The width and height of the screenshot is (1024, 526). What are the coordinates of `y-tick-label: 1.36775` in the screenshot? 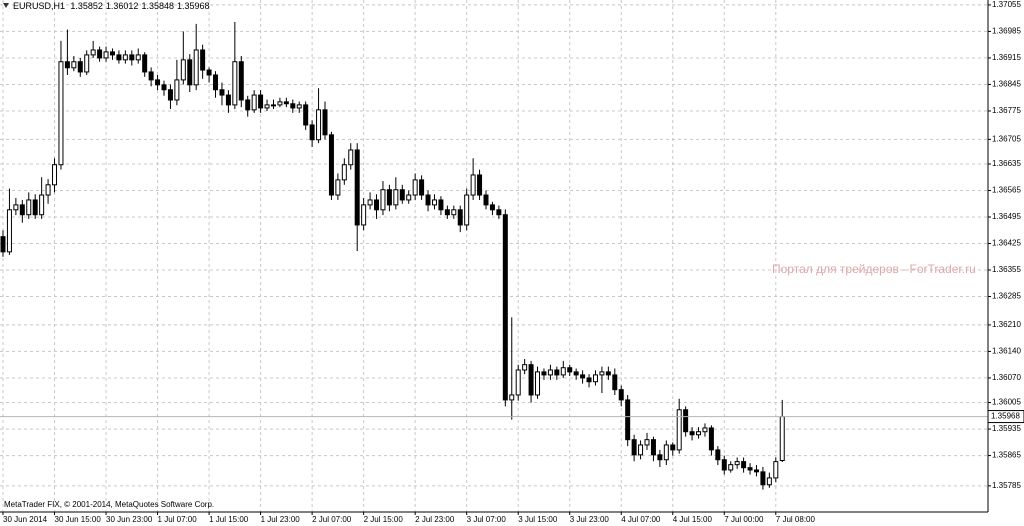 It's located at (1006, 110).